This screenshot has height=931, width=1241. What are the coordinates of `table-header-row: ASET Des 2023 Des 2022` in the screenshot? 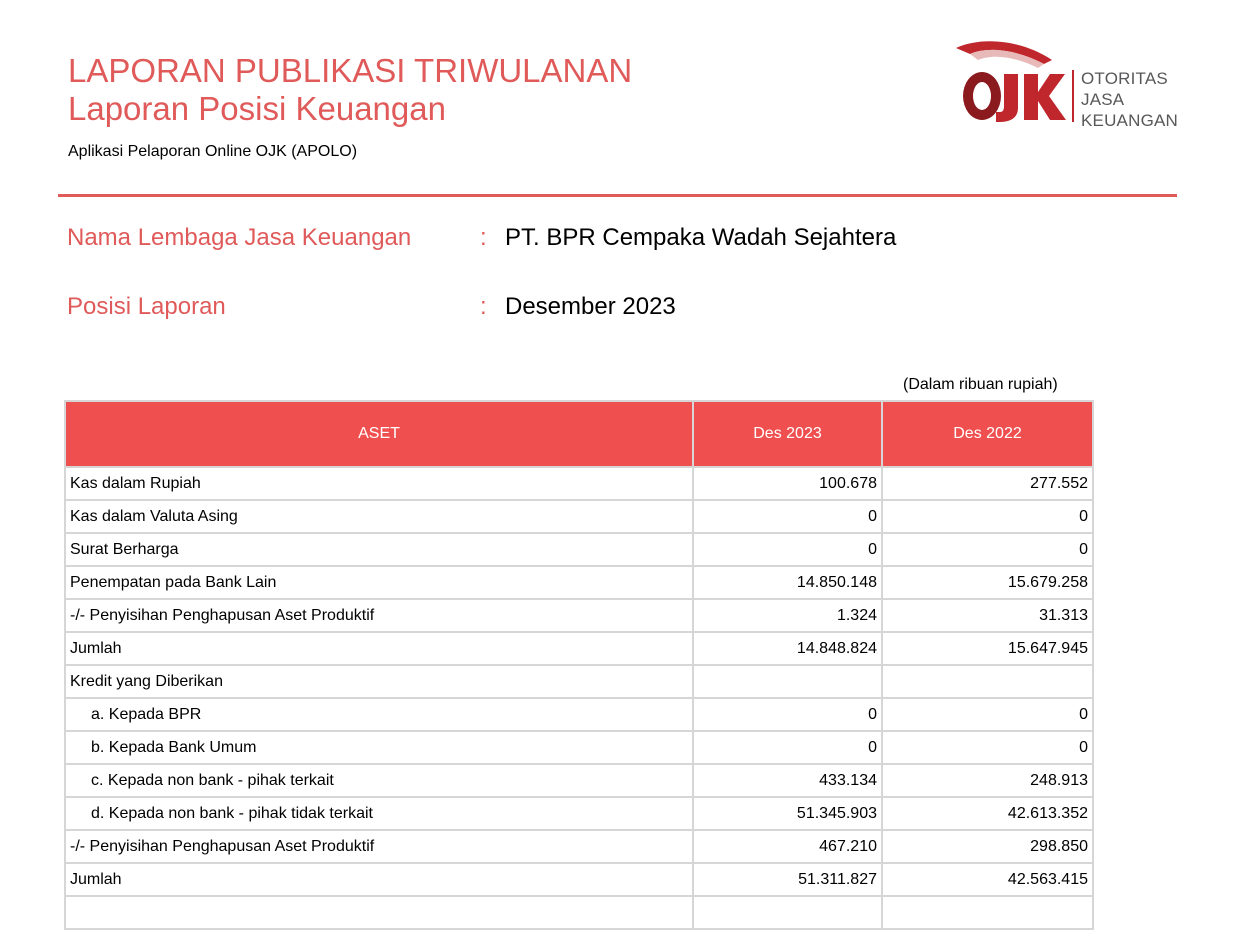 It's located at (579, 434).